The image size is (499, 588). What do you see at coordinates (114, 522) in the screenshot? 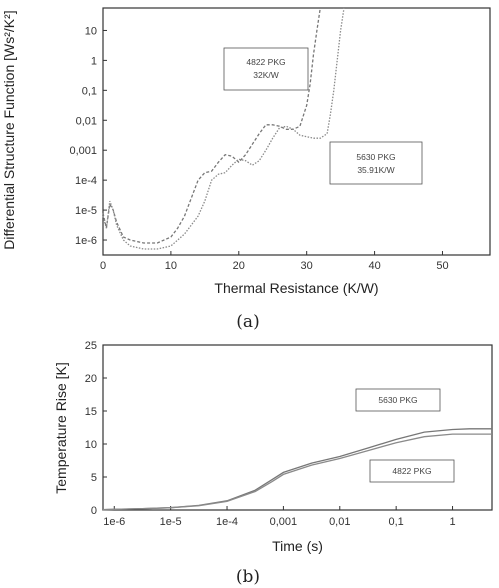
I see `x-tick-label-b: 1e-6` at bounding box center [114, 522].